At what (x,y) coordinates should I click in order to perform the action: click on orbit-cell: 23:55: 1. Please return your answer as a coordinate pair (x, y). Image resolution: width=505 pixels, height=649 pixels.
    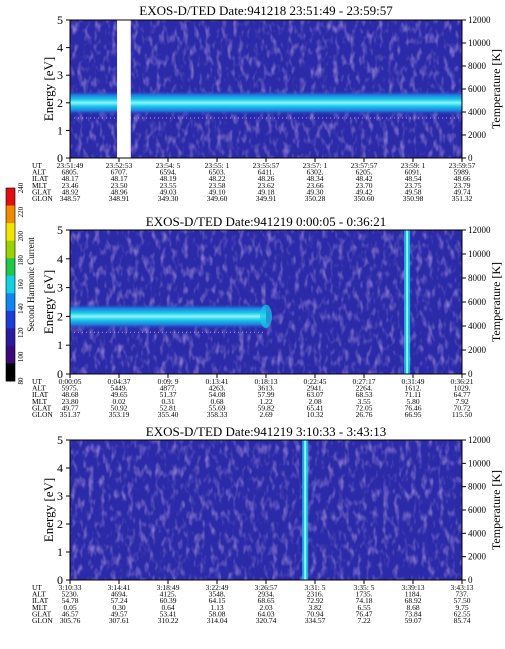
    Looking at the image, I should click on (217, 165).